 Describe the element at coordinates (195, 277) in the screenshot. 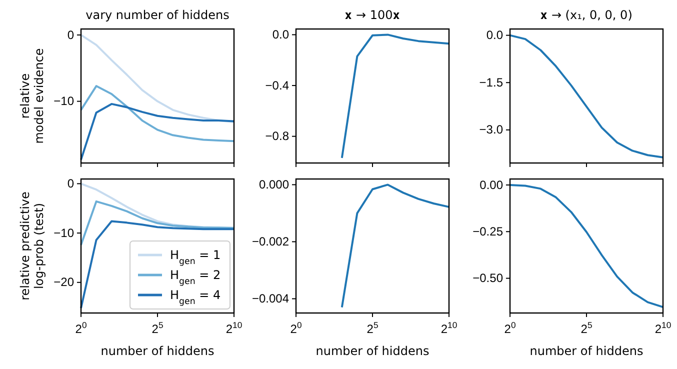

I see `legend-label: H$_{gen}$ = 2` at that location.